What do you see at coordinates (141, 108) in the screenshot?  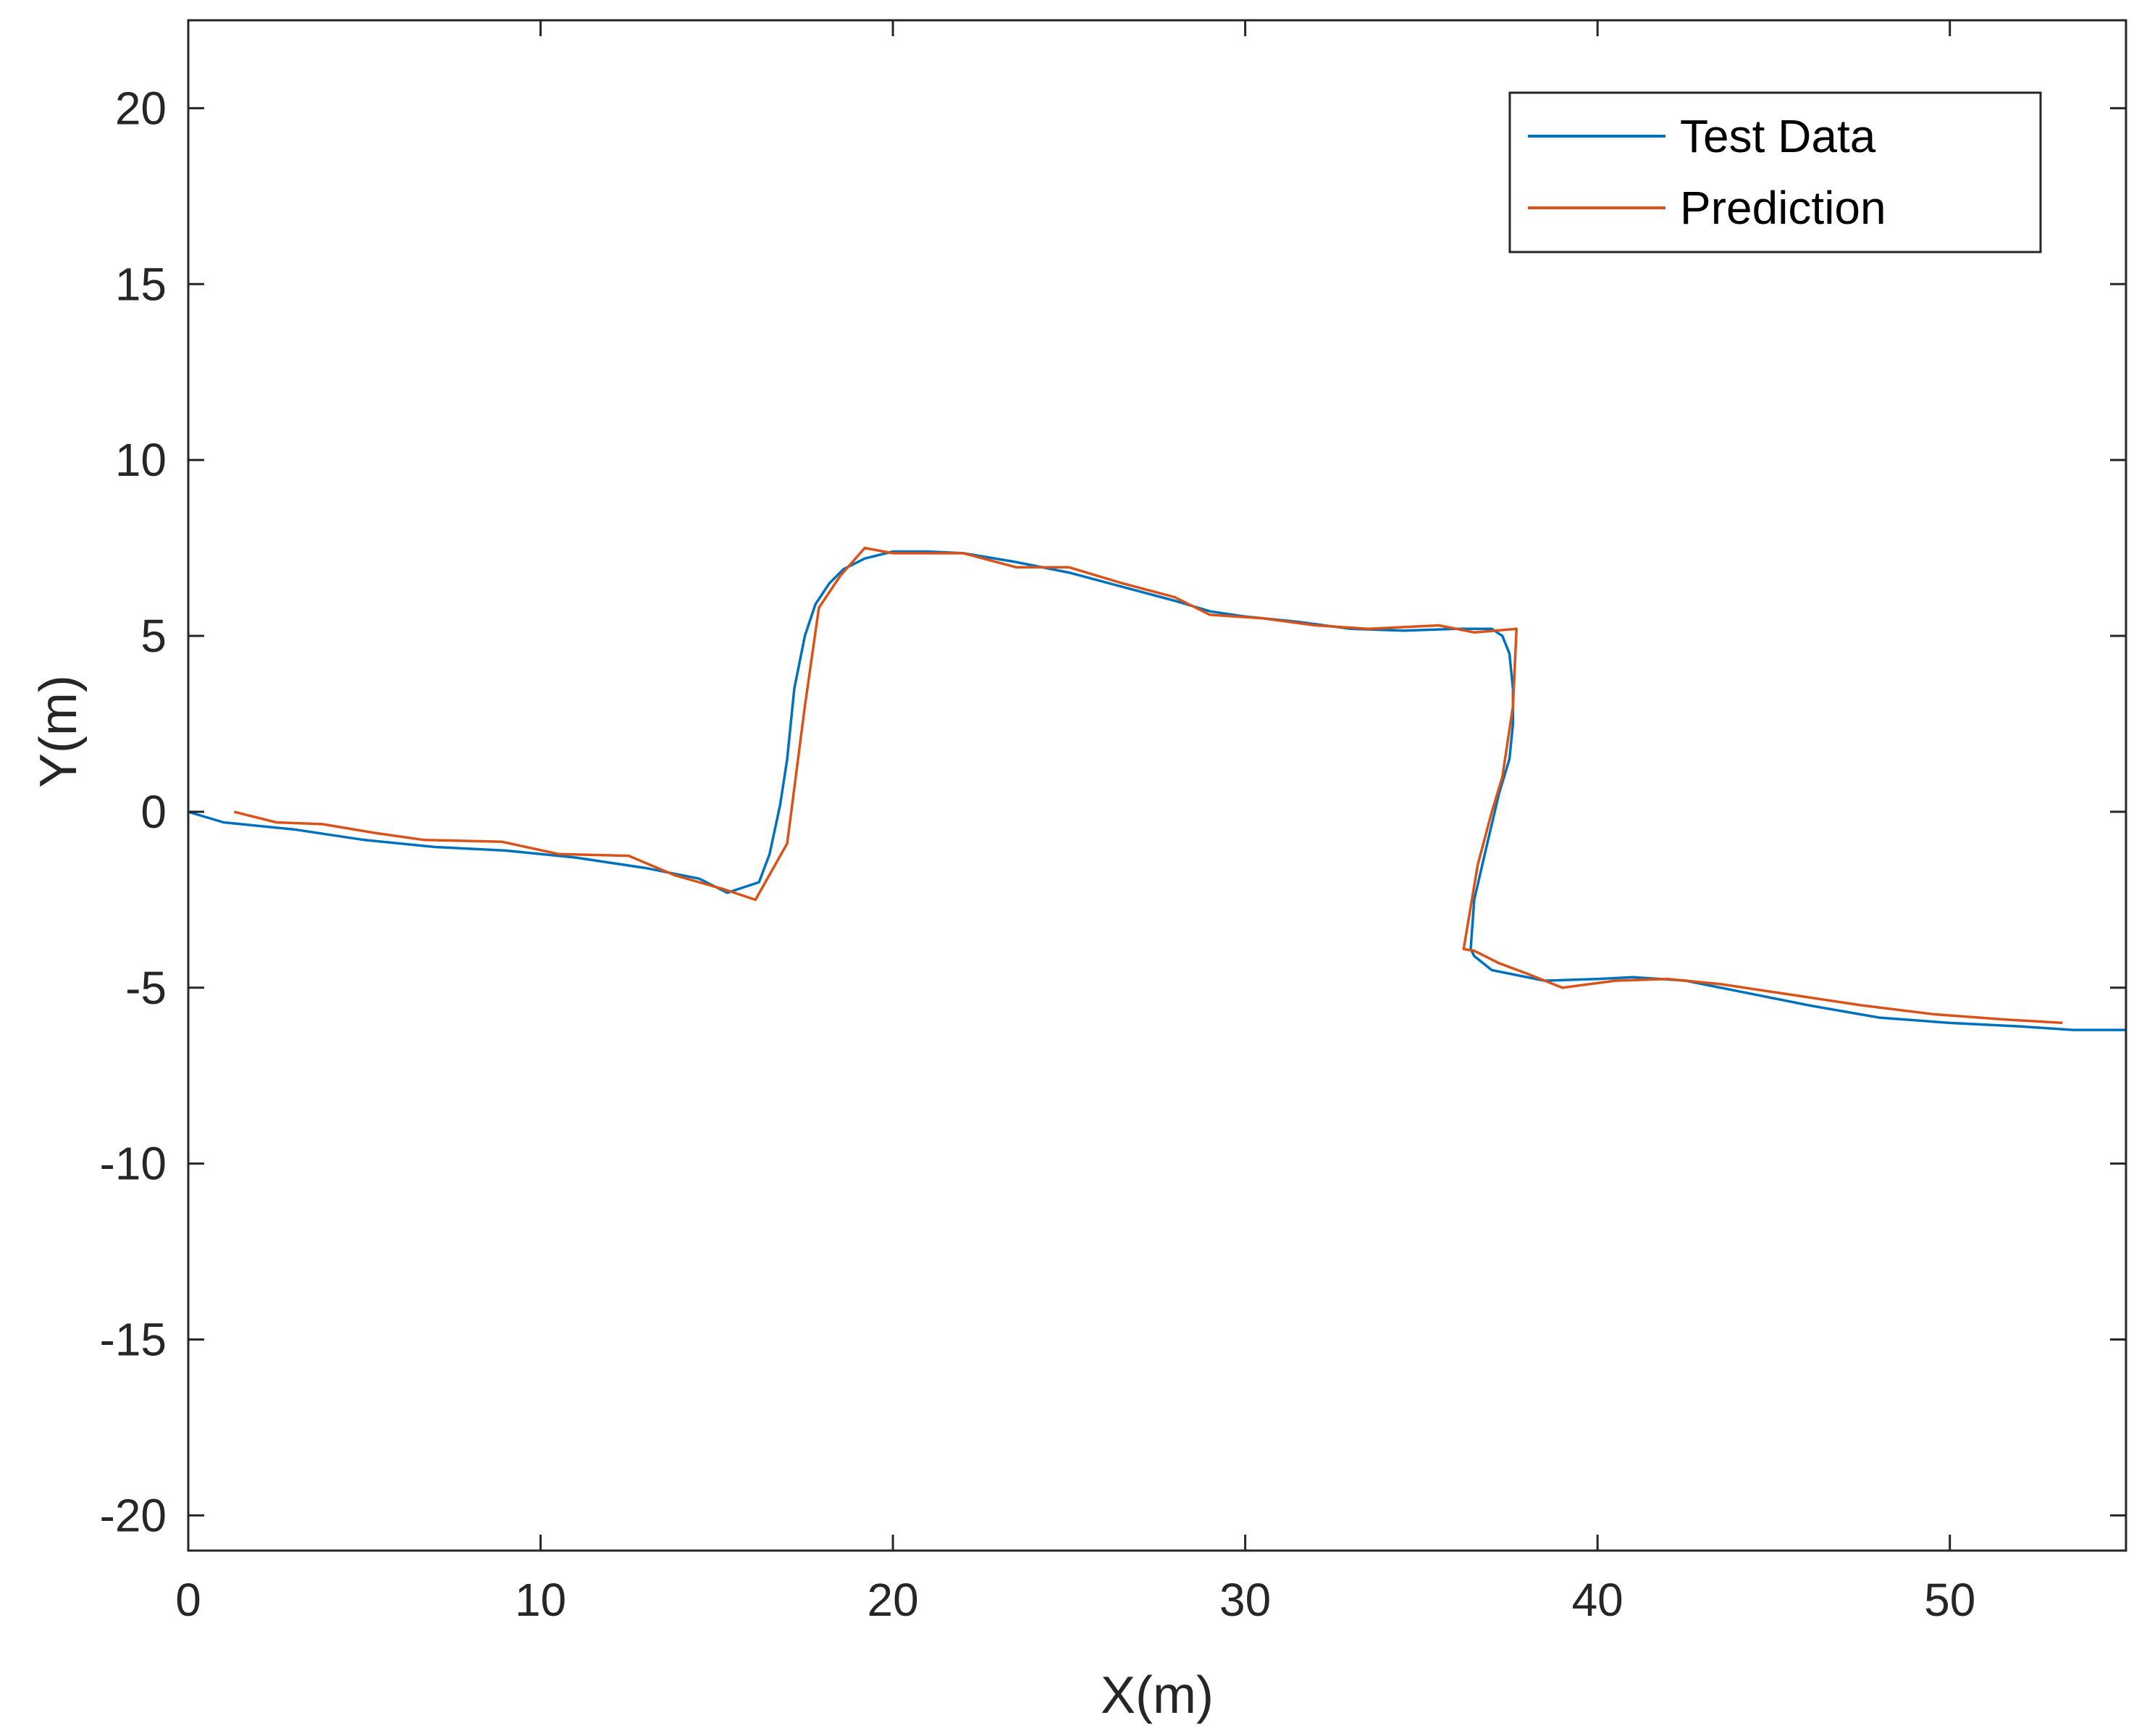 I see `y-tick-label: 20` at bounding box center [141, 108].